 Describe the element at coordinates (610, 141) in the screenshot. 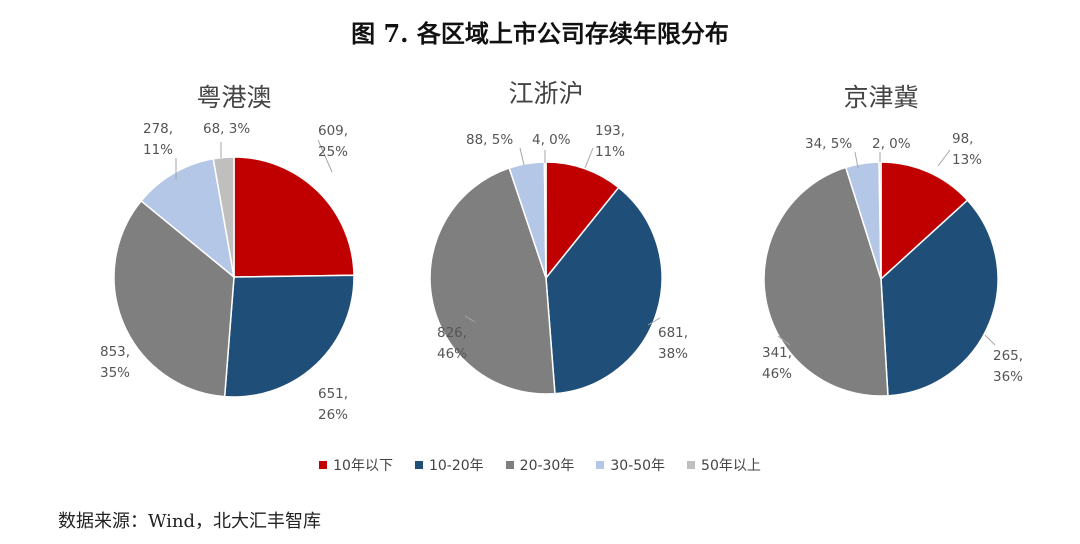

I see `data-label: 193, 11%` at that location.